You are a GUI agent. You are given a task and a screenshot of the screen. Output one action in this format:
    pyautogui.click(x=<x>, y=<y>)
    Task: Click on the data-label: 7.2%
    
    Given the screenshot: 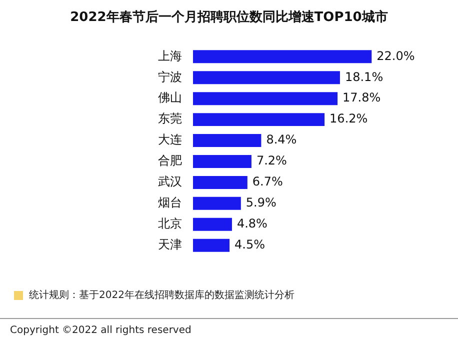 What is the action you would take?
    pyautogui.click(x=271, y=161)
    